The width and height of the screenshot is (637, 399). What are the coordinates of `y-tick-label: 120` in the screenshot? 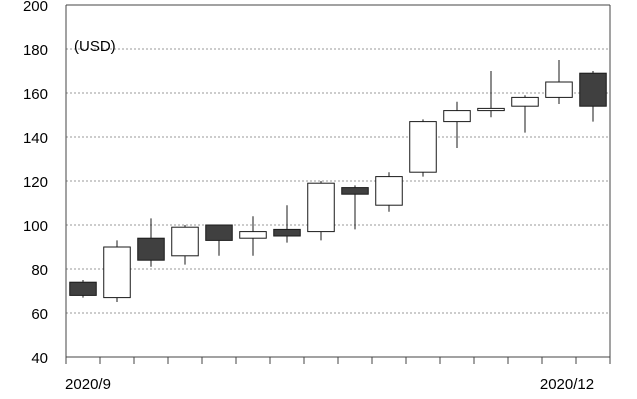 It's located at (35, 182).